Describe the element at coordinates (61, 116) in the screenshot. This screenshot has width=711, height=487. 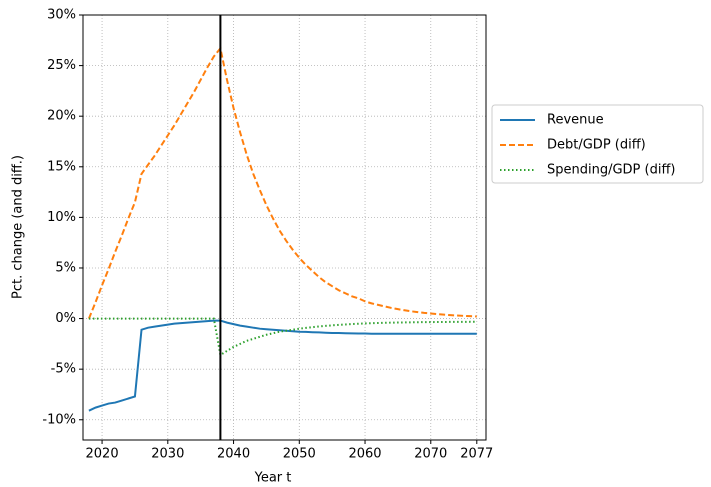
I see `y-tick-label: 20%` at that location.